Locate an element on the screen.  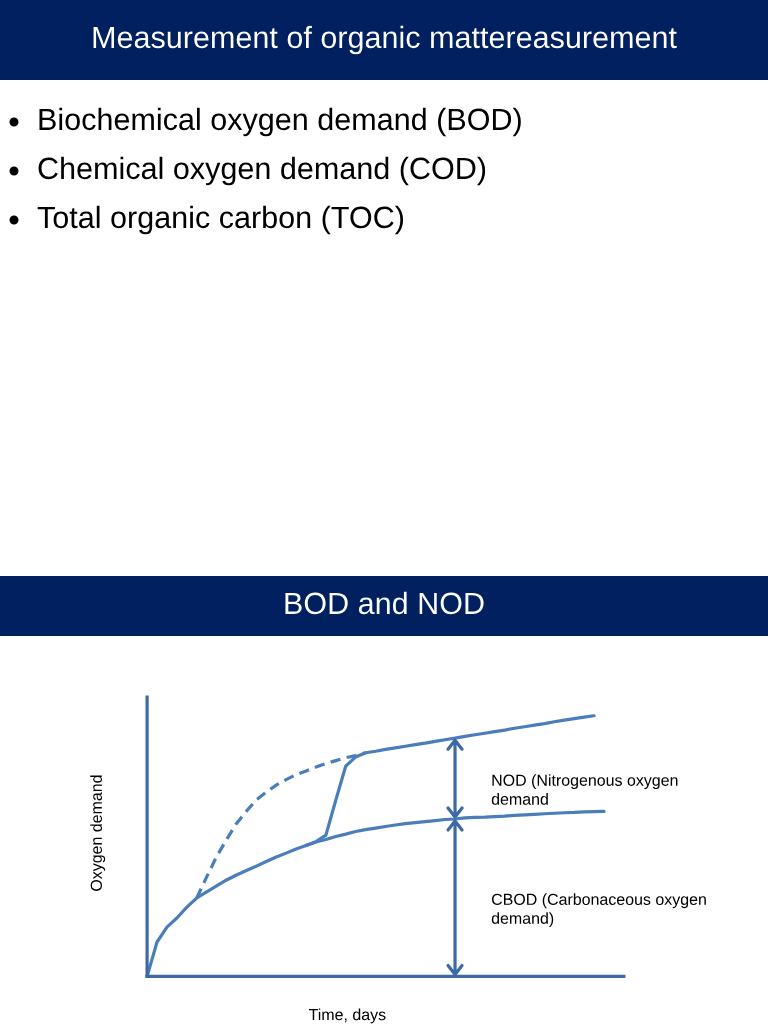
annotation: CBOD (Carbonaceous oxygen demand) is located at coordinates (598, 910).